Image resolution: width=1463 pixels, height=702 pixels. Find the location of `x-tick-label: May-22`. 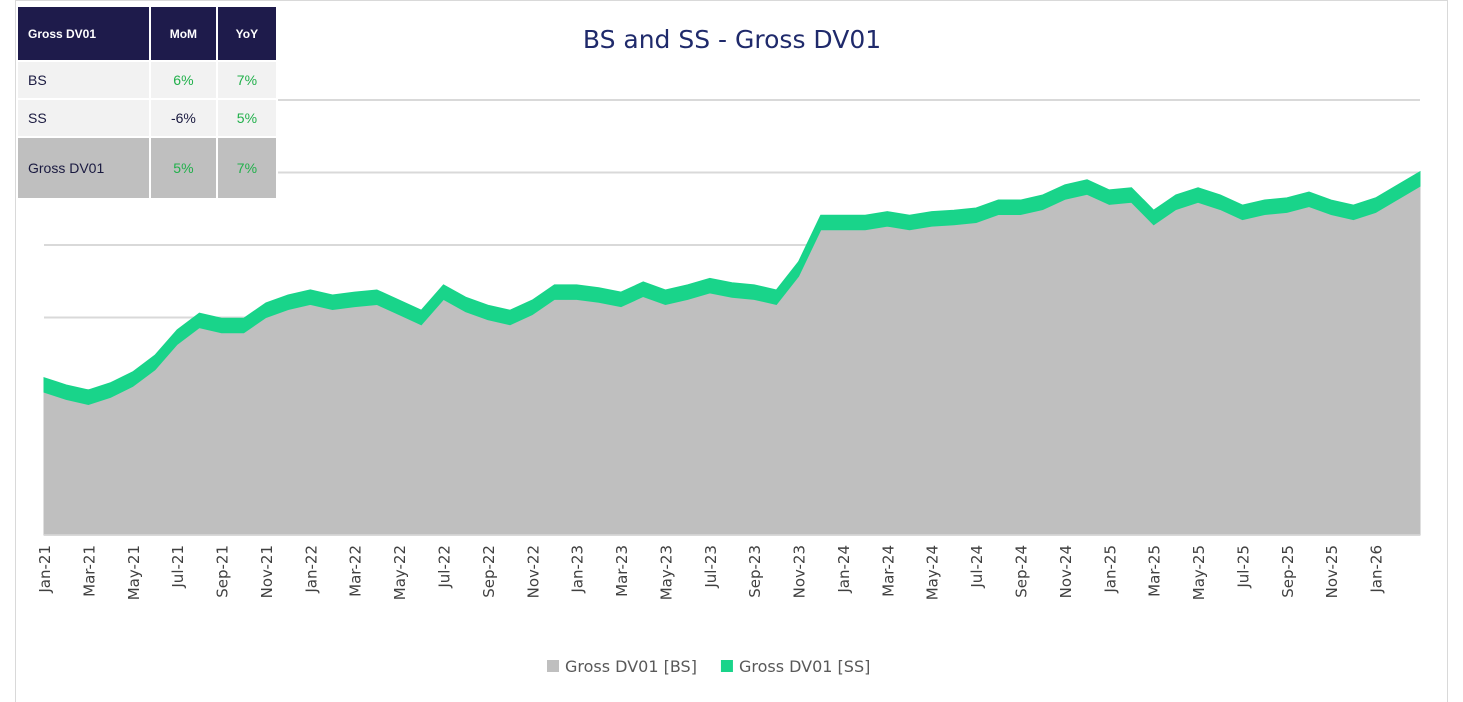

x-tick-label: May-22 is located at coordinates (400, 572).